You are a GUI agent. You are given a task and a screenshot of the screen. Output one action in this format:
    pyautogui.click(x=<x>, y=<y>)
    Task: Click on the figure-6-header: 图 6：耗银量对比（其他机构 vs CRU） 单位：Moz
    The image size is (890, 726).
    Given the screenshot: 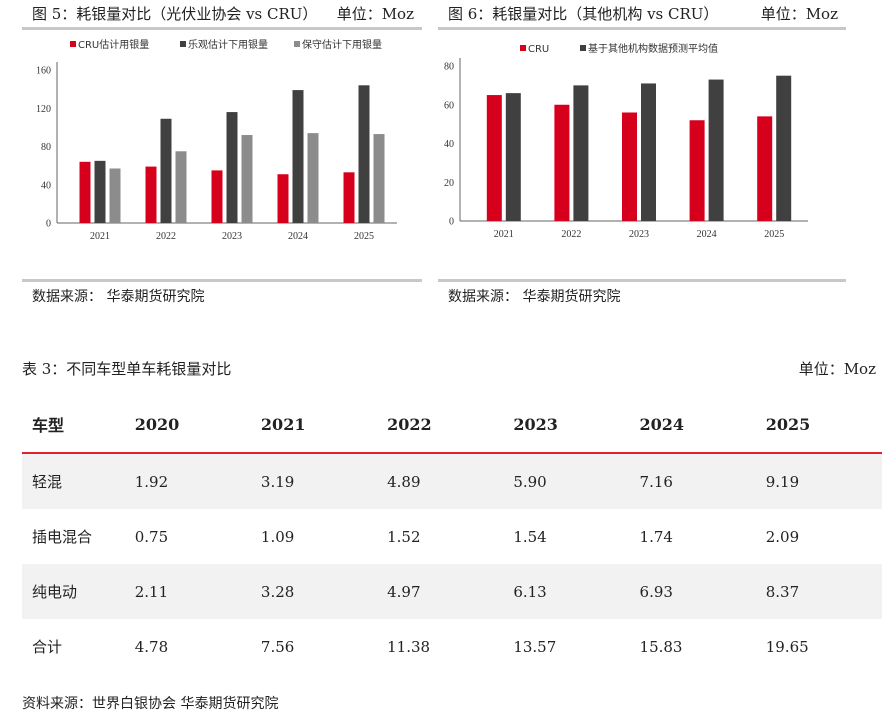 What is the action you would take?
    pyautogui.click(x=642, y=13)
    